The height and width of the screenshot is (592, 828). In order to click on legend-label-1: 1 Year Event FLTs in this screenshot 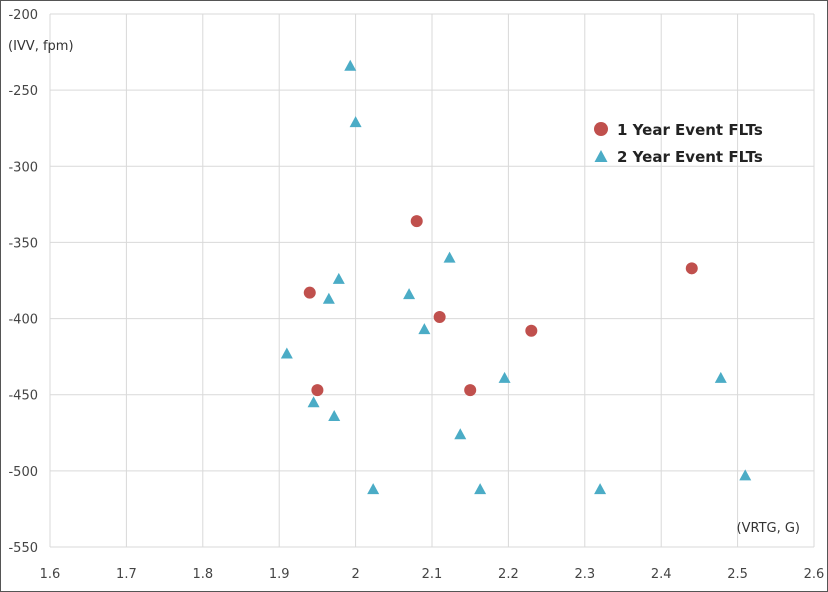, I will do `click(690, 130)`.